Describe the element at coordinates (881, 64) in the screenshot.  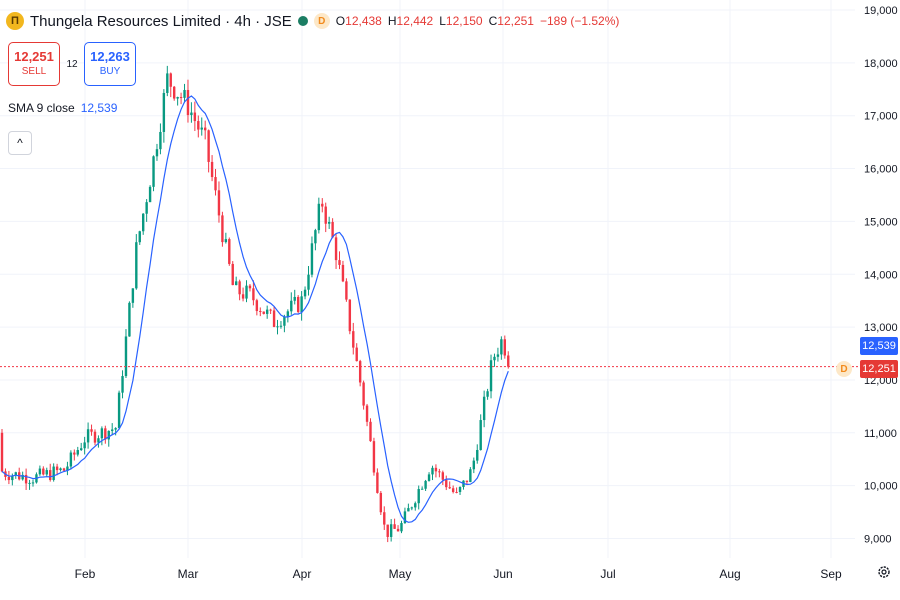
I see `y-tick-label: 18,000` at that location.